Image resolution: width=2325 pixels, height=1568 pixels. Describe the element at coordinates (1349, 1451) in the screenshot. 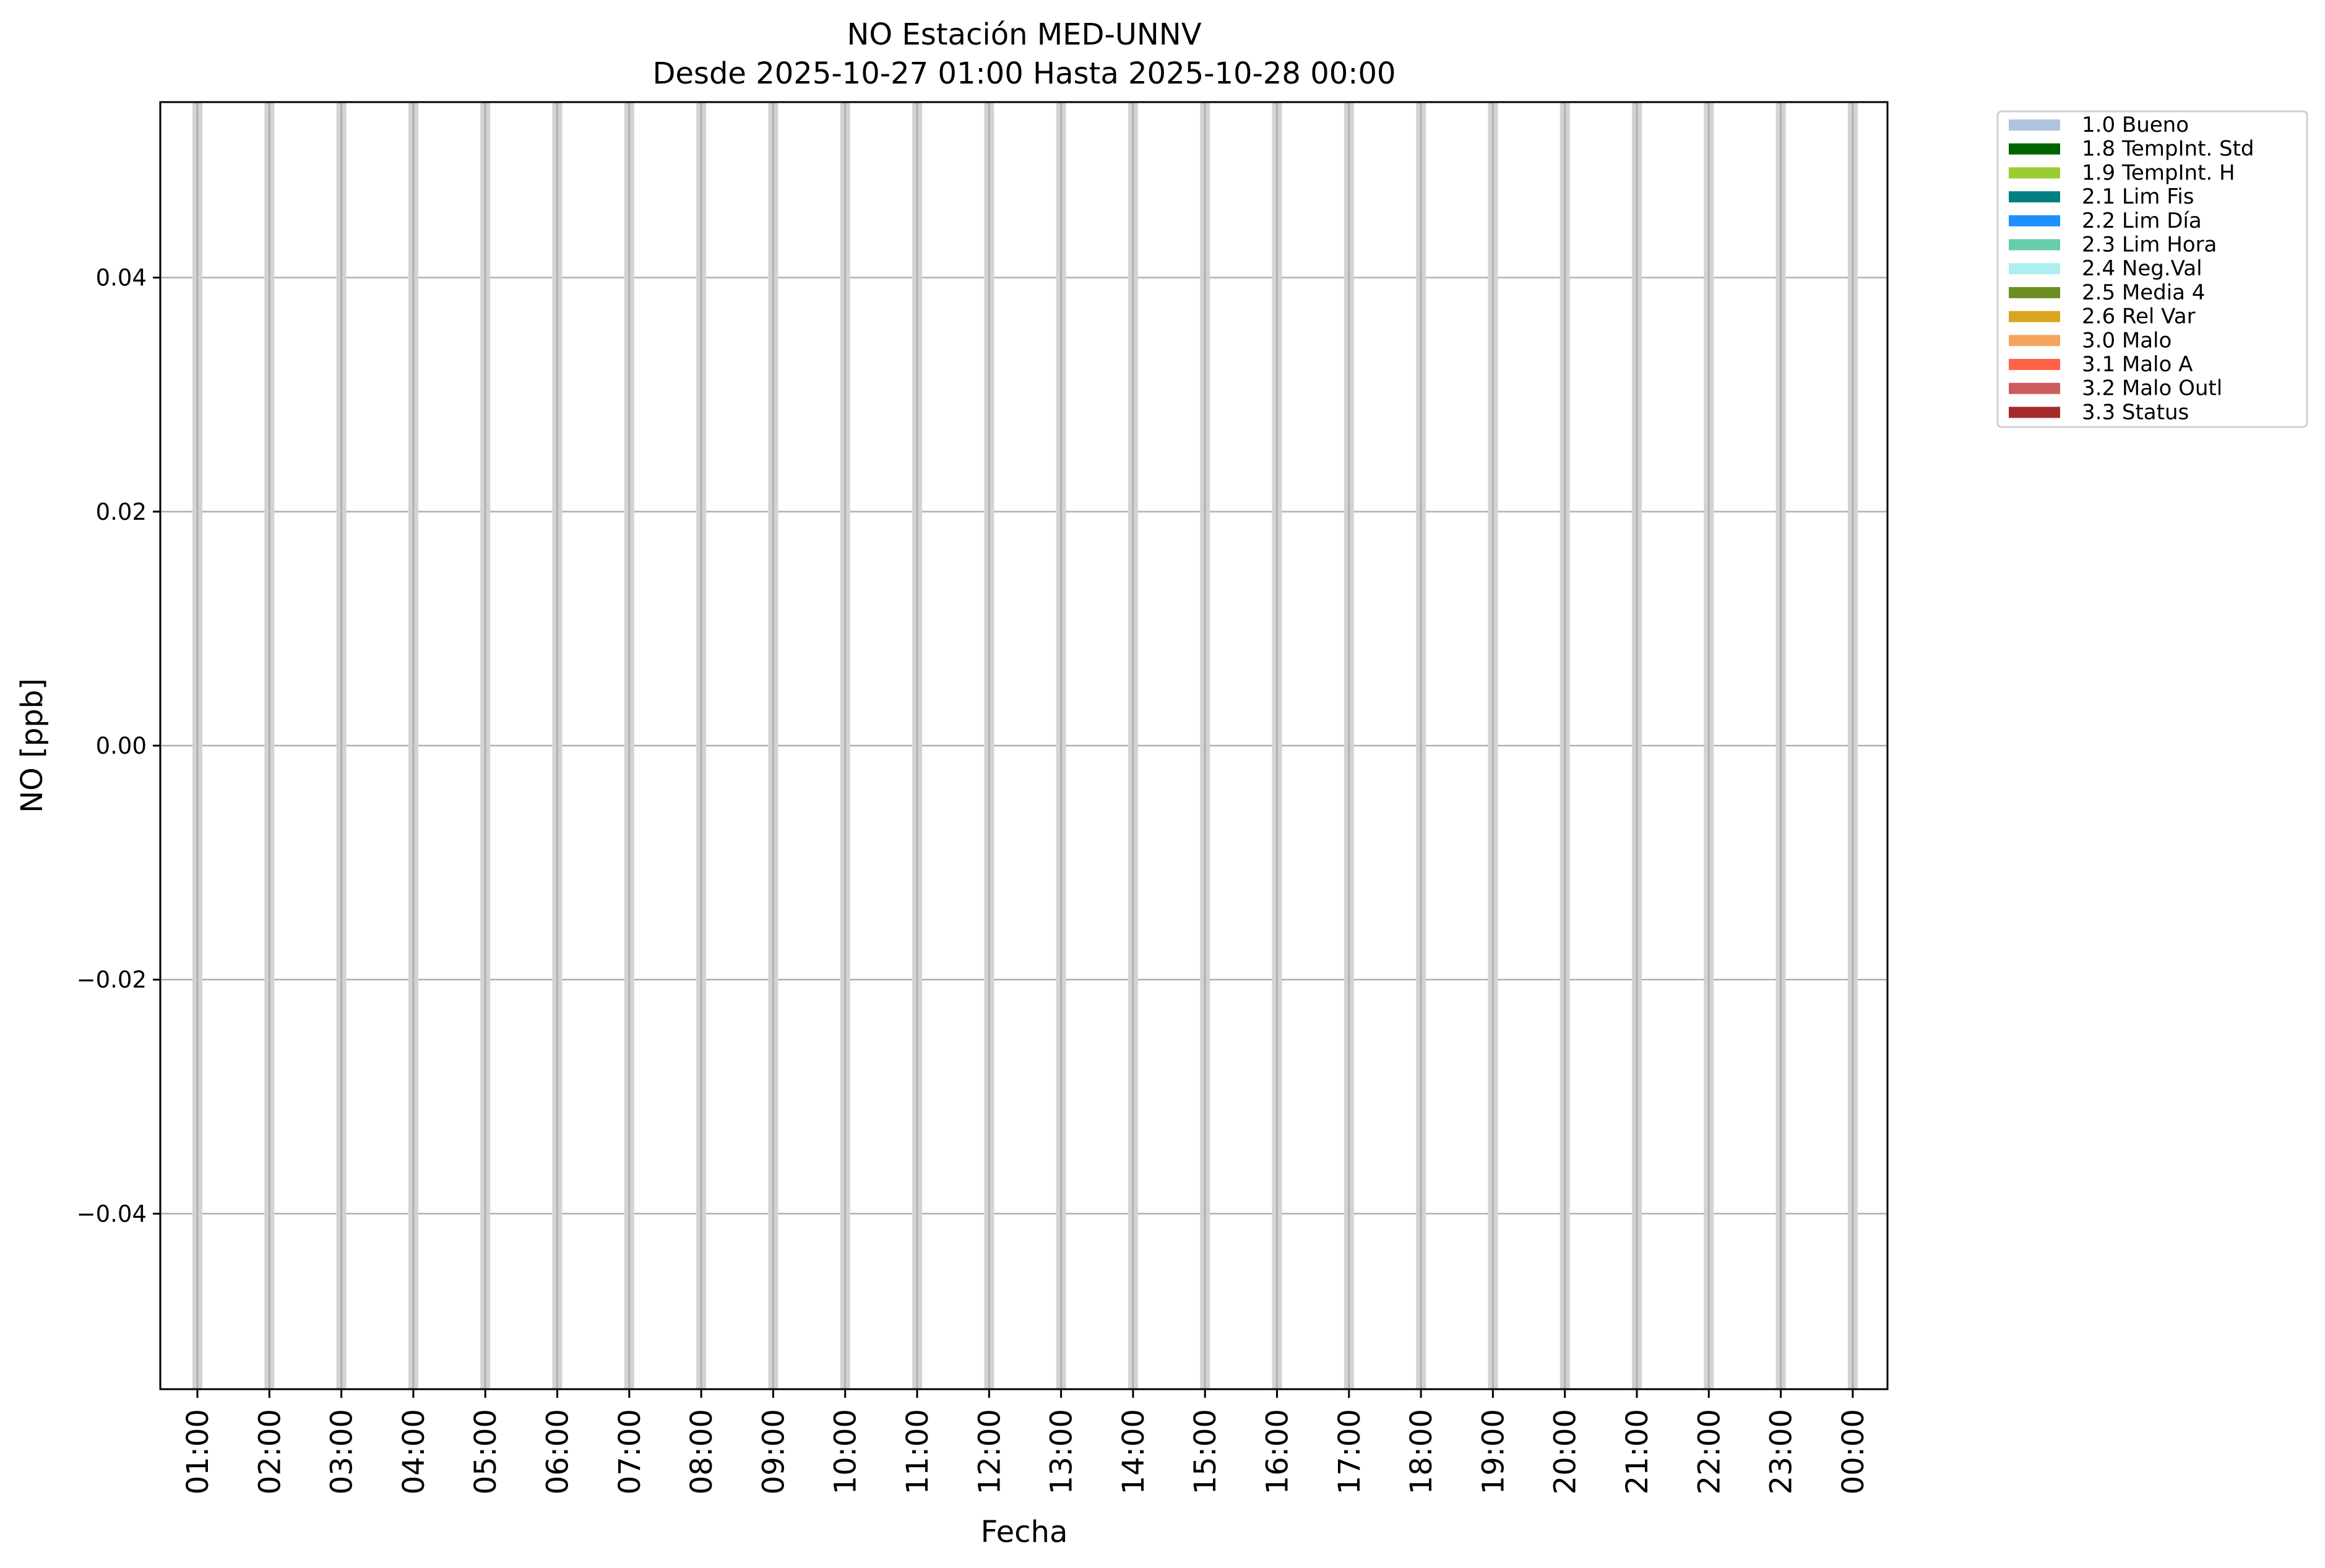

I see `x-tick-label: 17:00` at that location.